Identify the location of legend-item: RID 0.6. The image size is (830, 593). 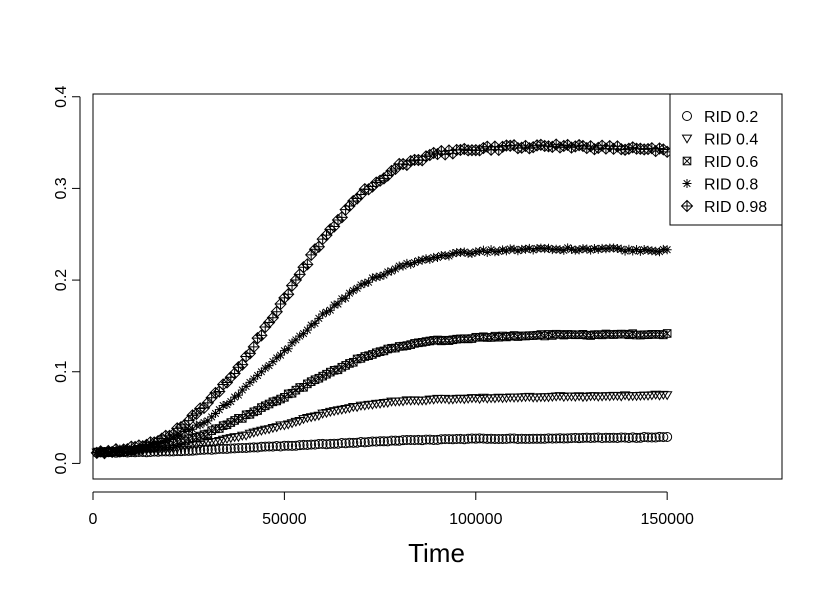
(720, 162).